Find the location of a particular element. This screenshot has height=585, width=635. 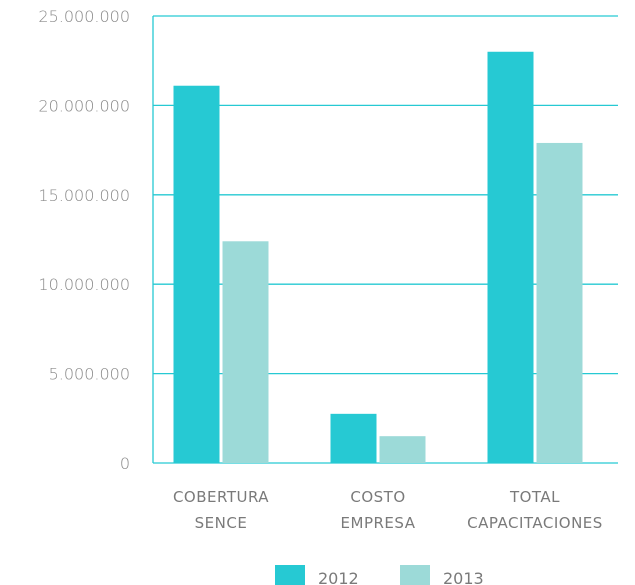

y-tick-label: 10.000.000 is located at coordinates (84, 284).